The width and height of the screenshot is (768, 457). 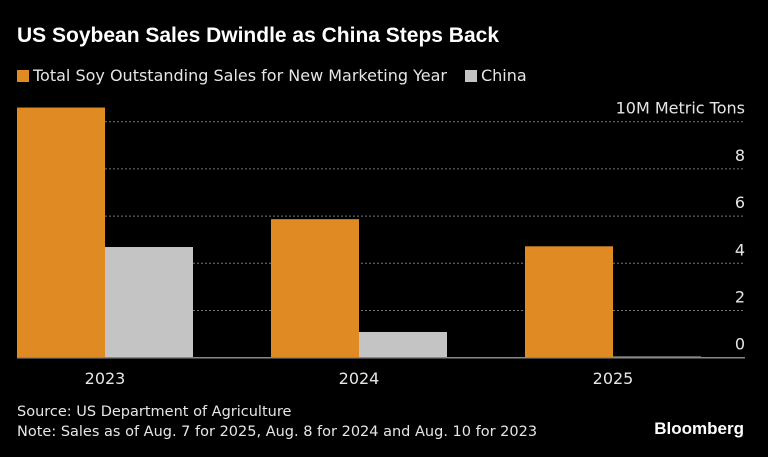 I want to click on legend-swatch-china, so click(x=470, y=75).